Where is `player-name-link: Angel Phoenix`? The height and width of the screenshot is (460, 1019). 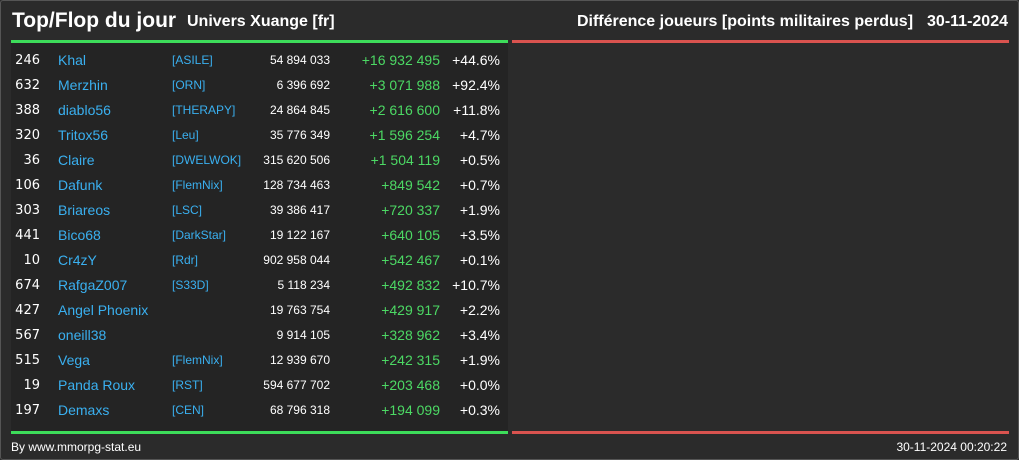 player-name-link: Angel Phoenix is located at coordinates (103, 310).